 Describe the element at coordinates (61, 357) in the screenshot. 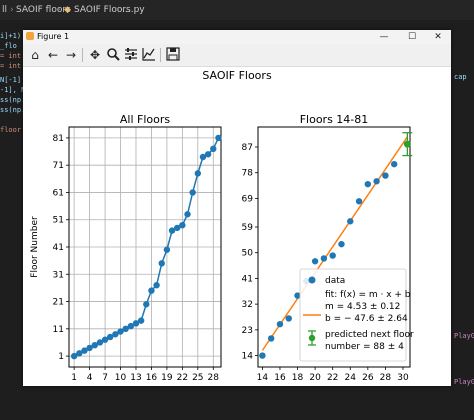

I see `y-tick-label: 1` at that location.